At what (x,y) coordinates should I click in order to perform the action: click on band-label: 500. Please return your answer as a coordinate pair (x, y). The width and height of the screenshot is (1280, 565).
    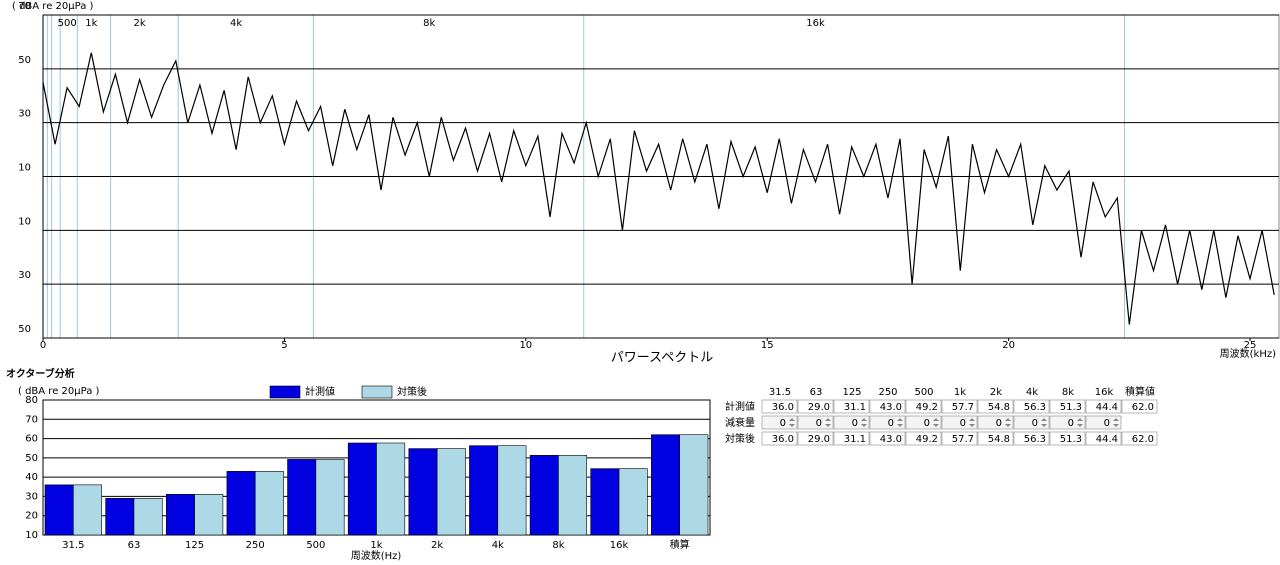
    Looking at the image, I should click on (67, 23).